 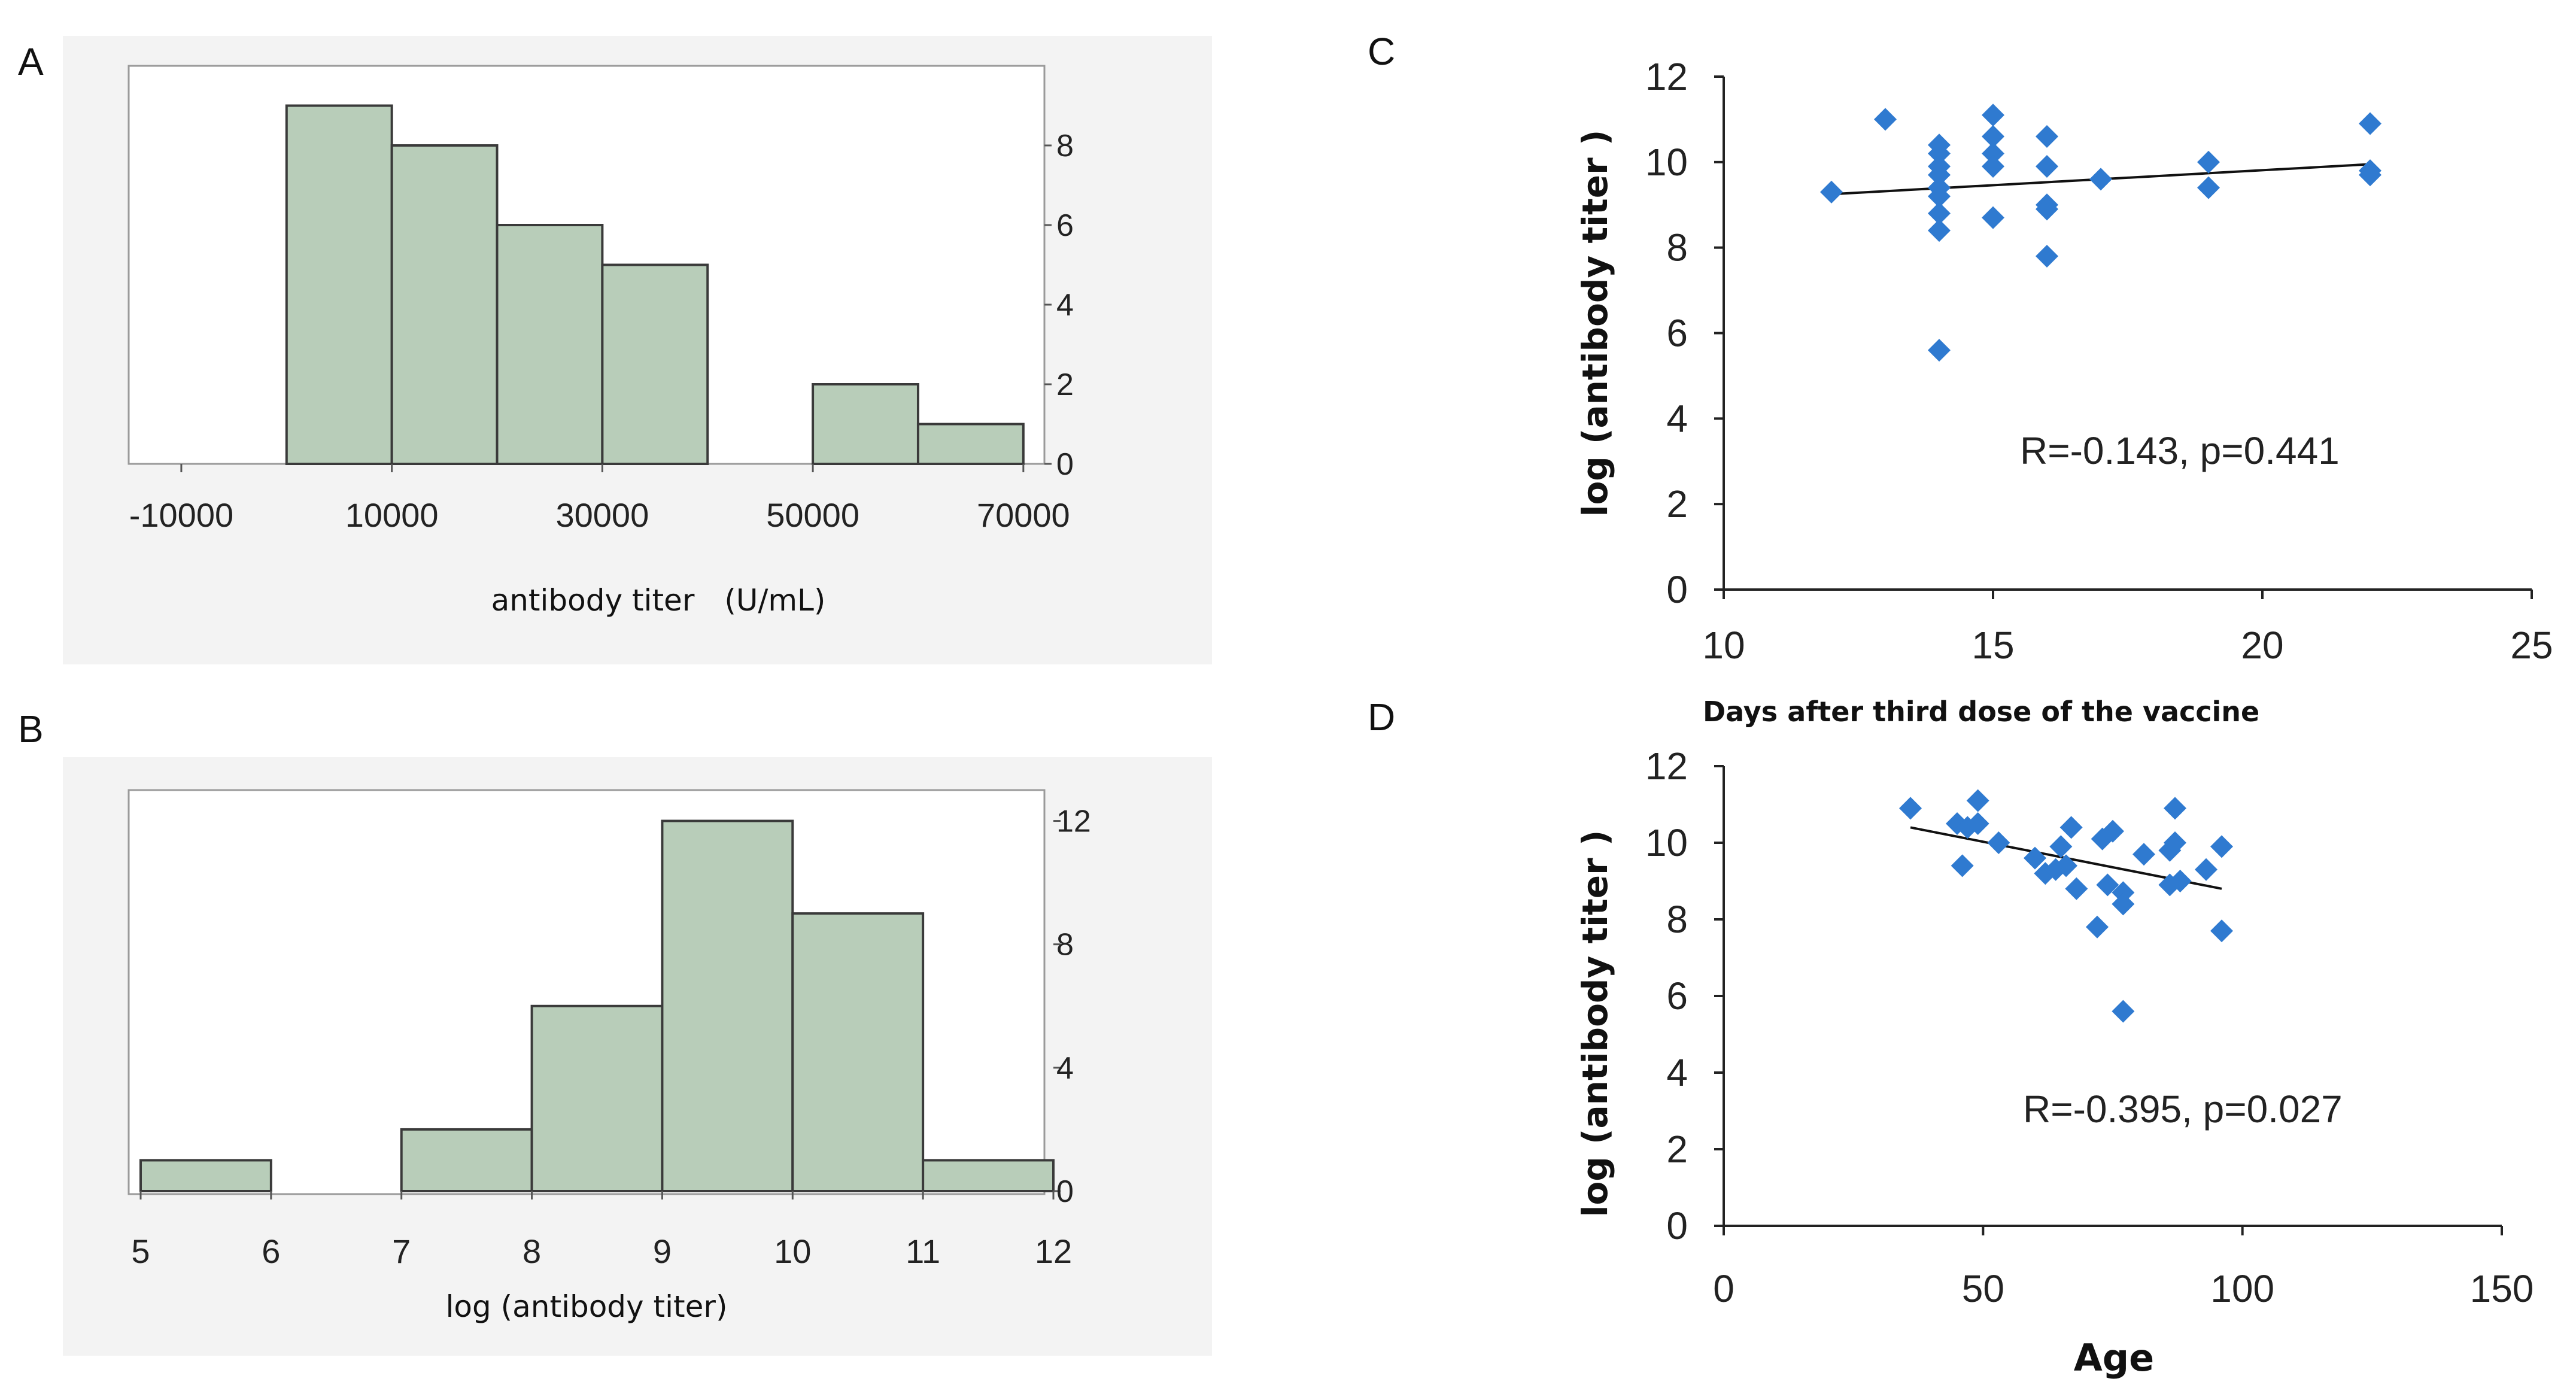 I want to click on panel-d-letter: D, so click(x=1381, y=717).